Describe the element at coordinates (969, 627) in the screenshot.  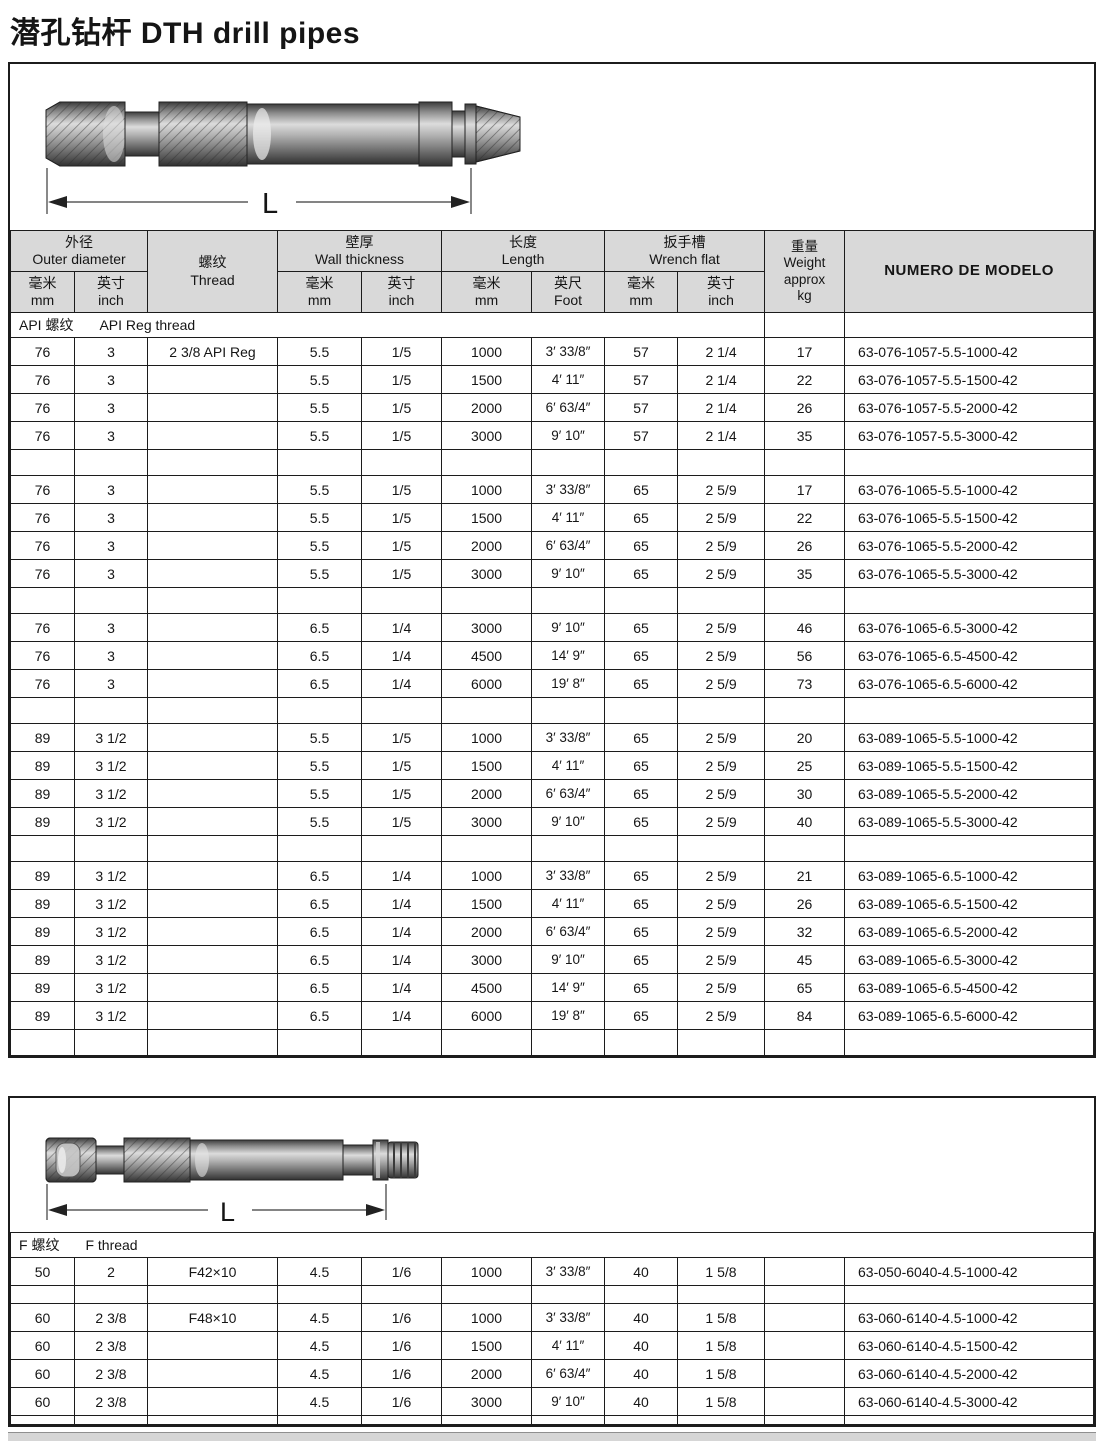
I see `cell-model: 63-076-1065-6.5-3000-42` at that location.